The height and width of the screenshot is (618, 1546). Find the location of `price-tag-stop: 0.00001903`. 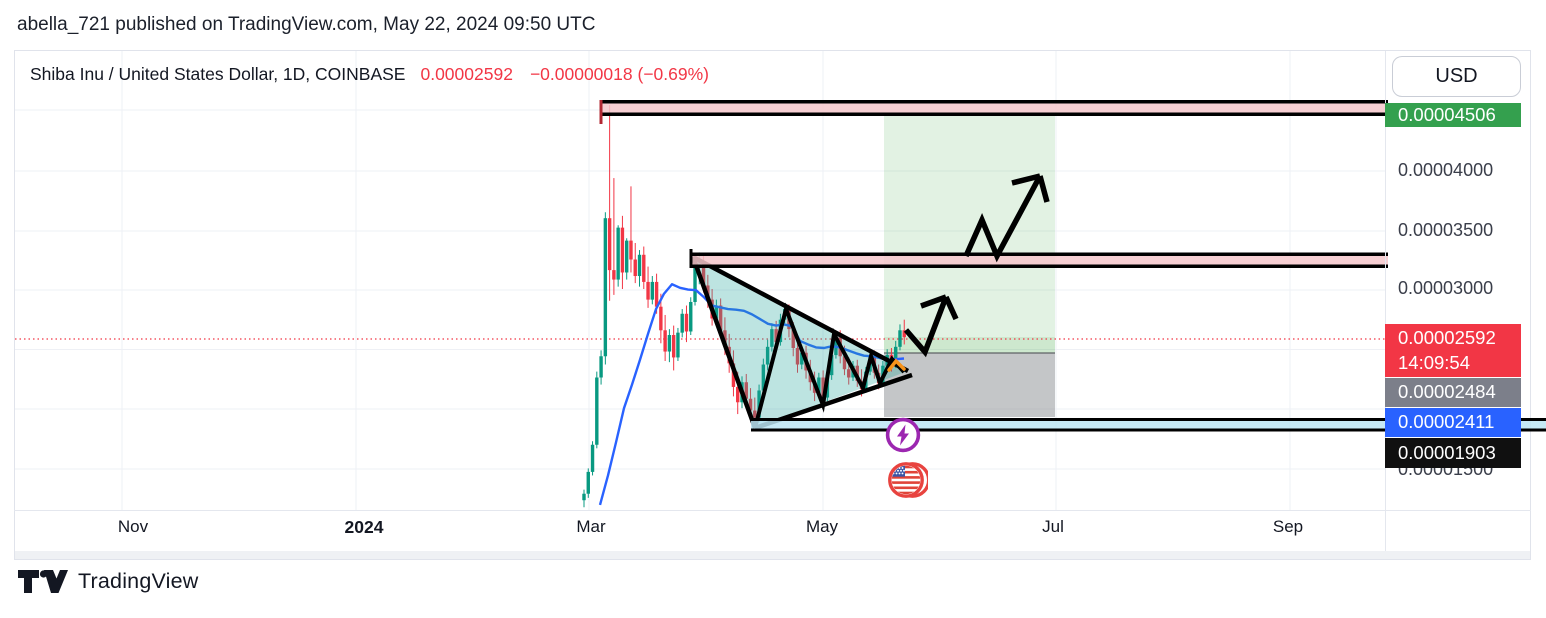

price-tag-stop: 0.00001903 is located at coordinates (1453, 453).